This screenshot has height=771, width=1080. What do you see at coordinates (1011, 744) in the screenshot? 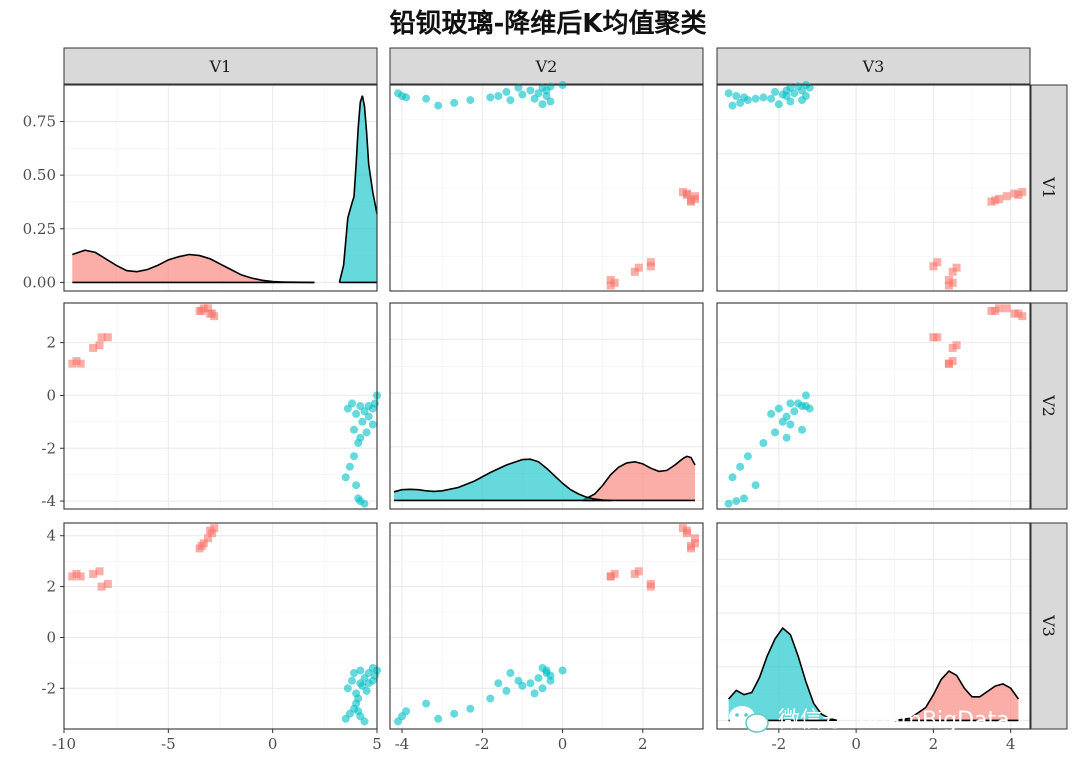
I see `x-tick-label: 4` at bounding box center [1011, 744].